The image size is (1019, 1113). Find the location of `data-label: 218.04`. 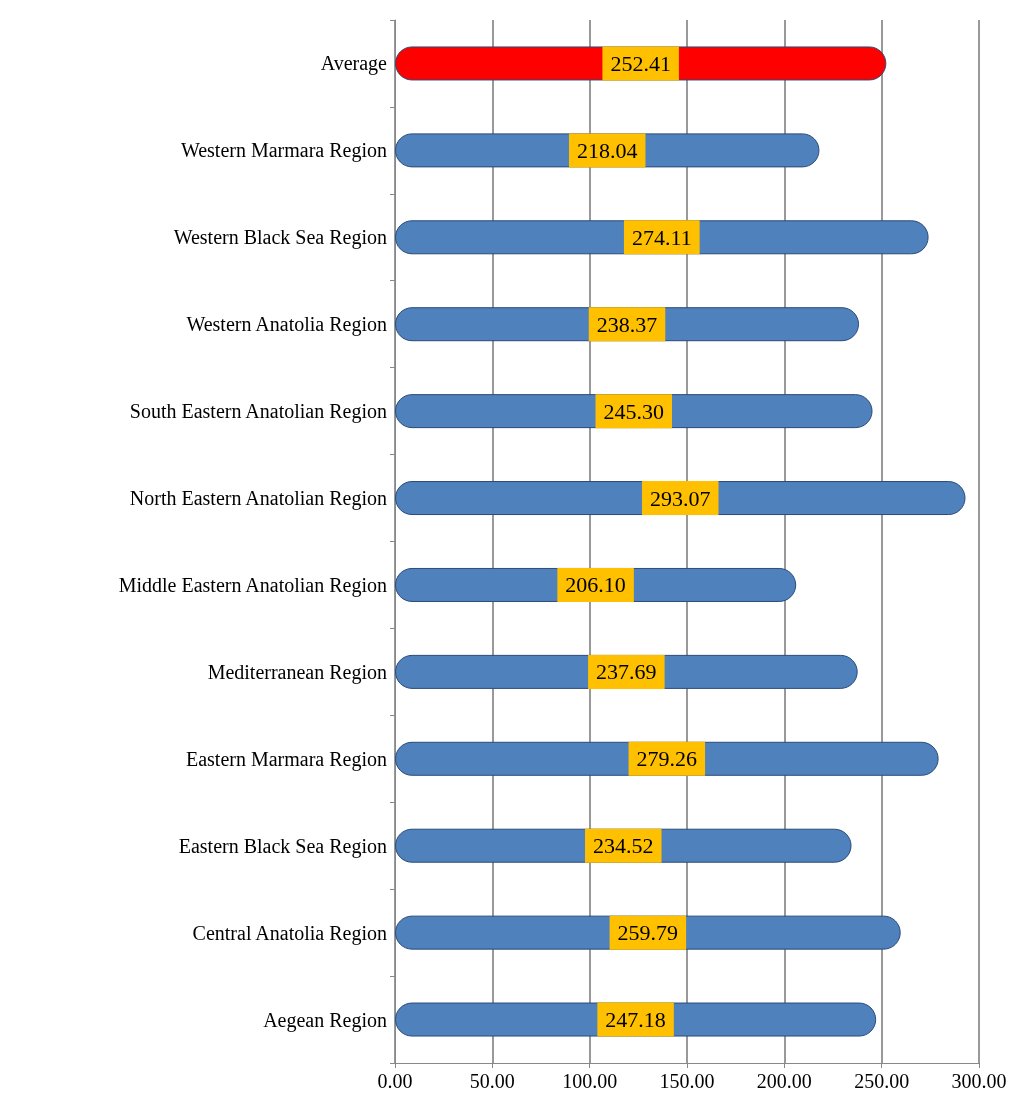

data-label: 218.04 is located at coordinates (607, 150).